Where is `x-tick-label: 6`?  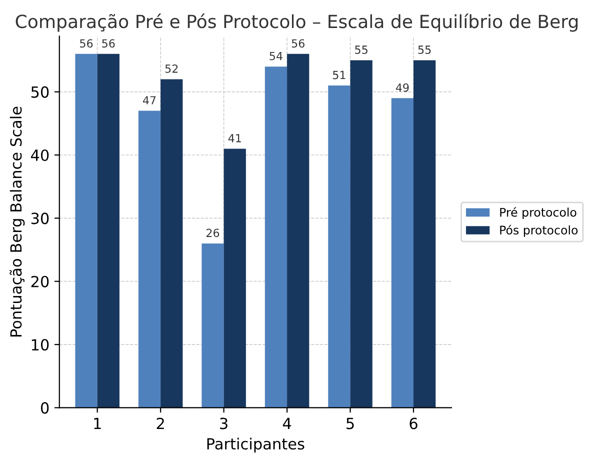 x-tick-label: 6 is located at coordinates (414, 424).